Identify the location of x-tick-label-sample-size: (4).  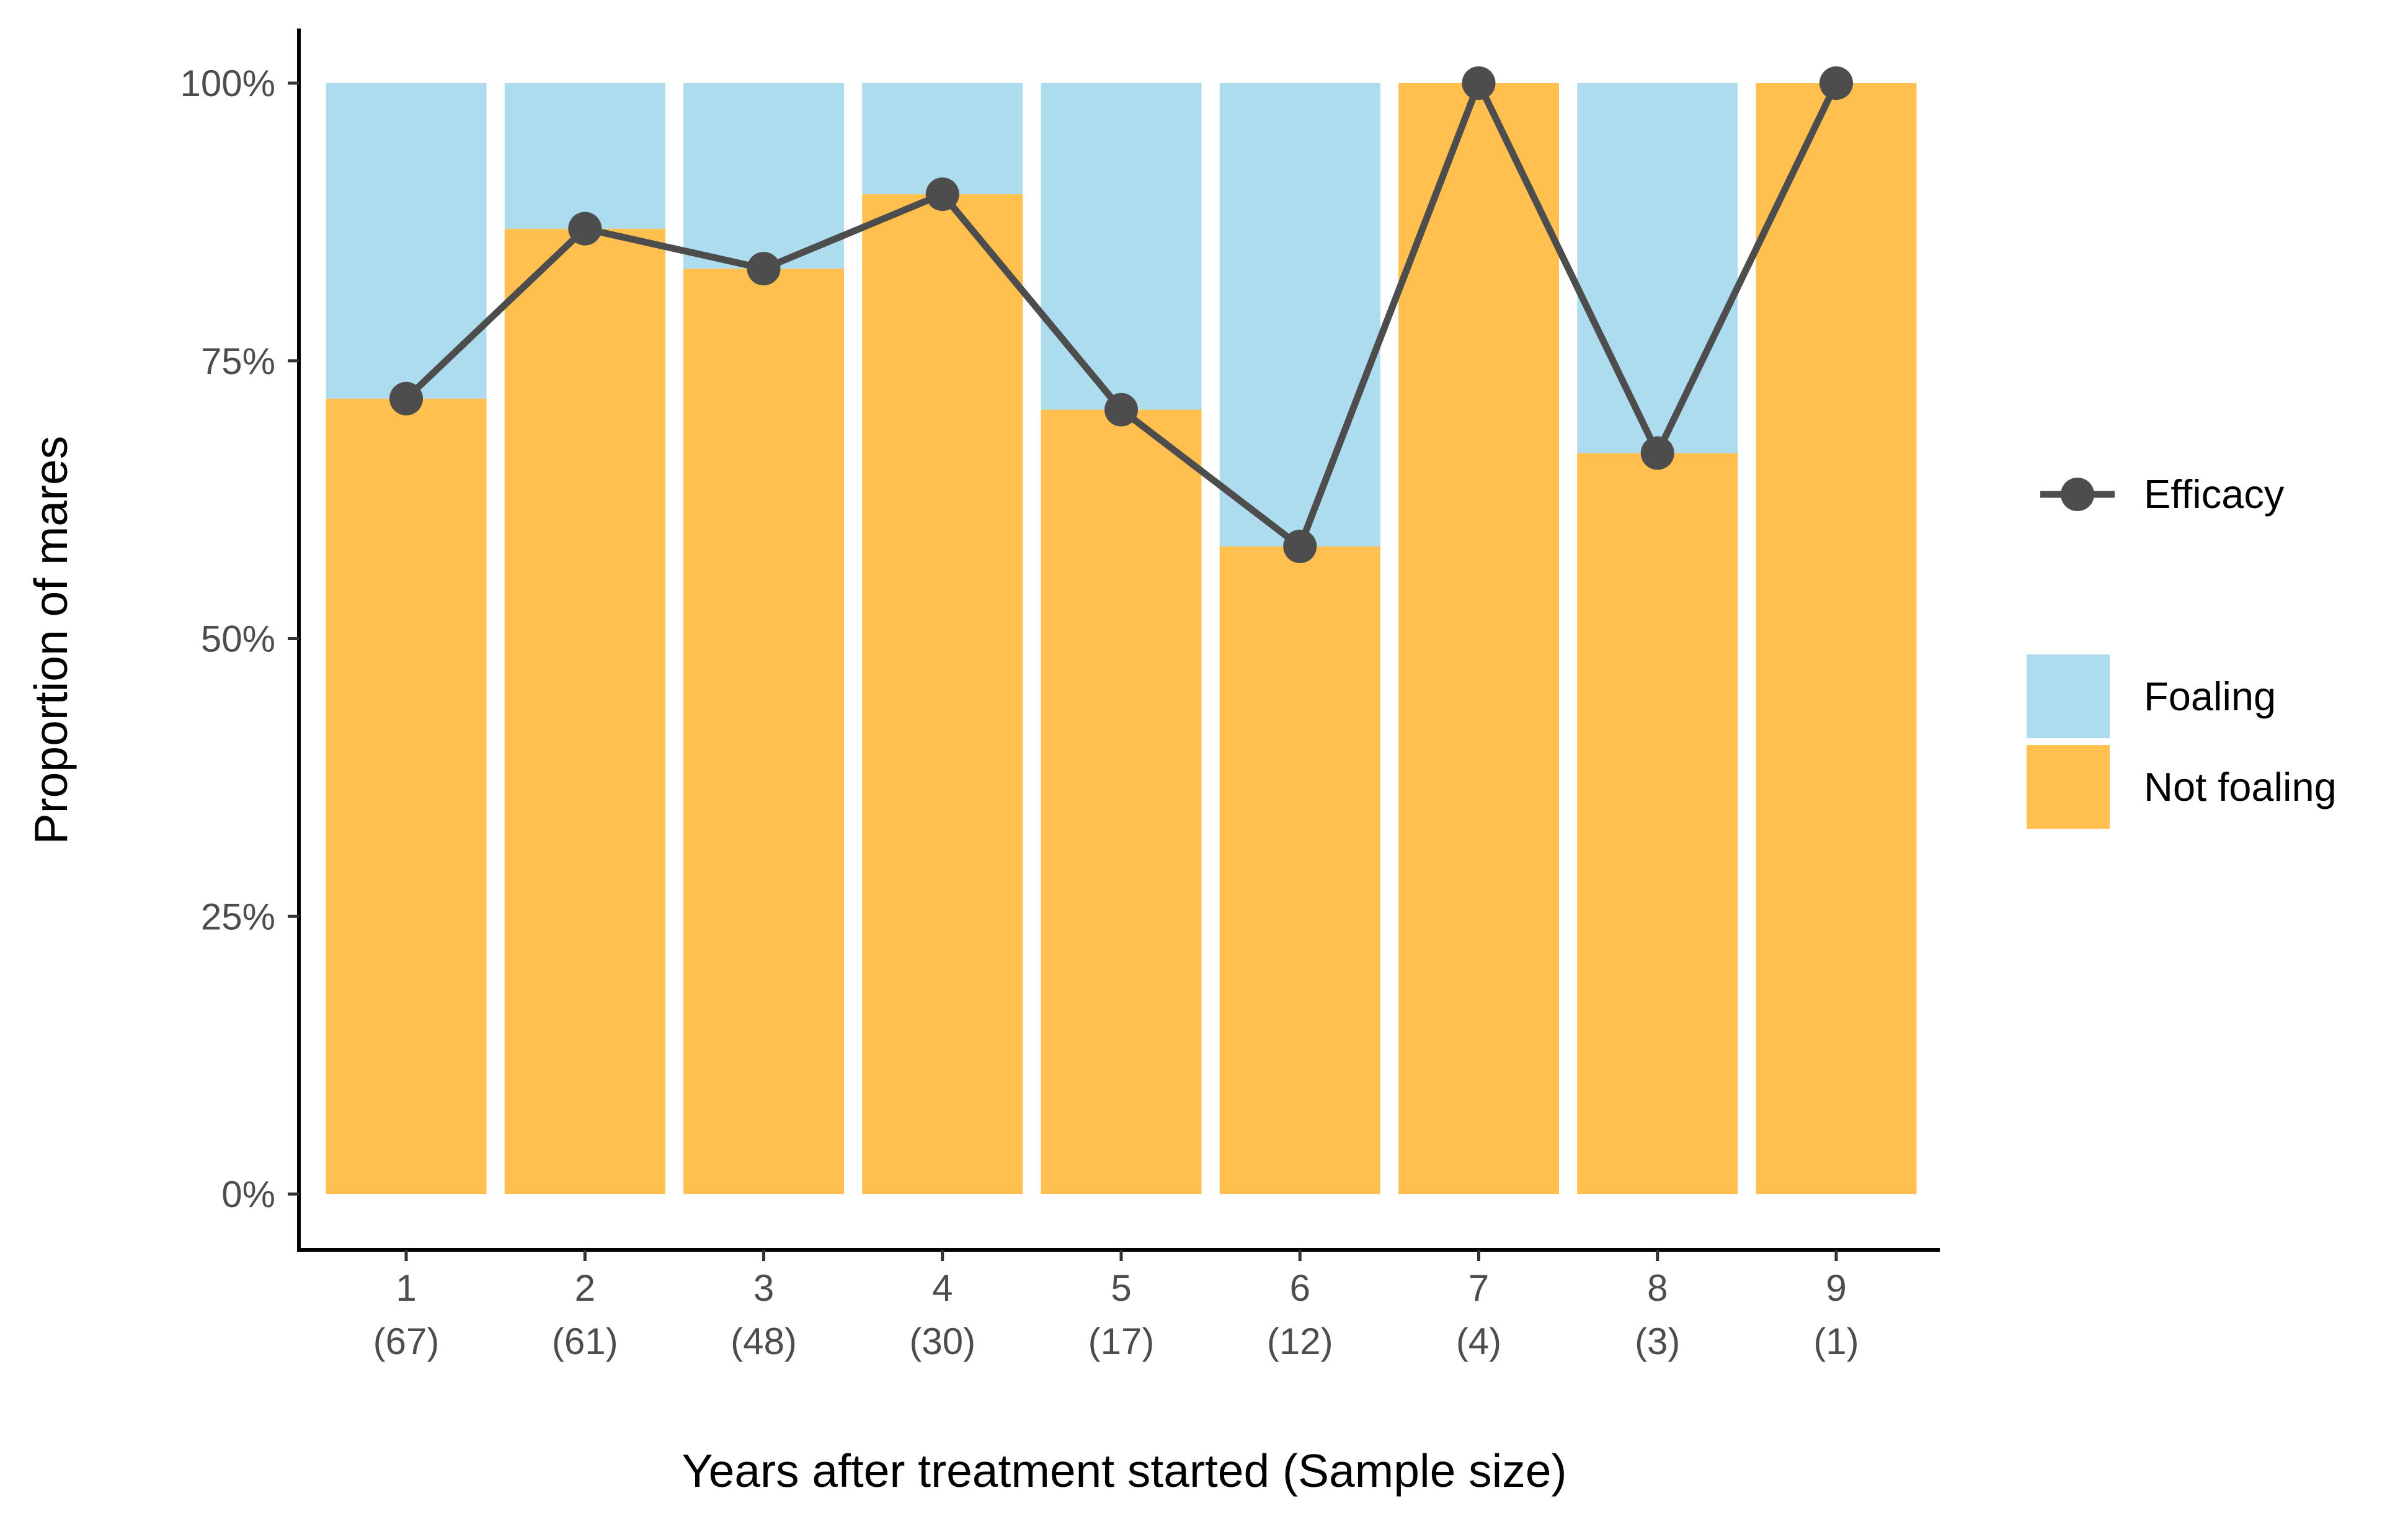
(1478, 1341).